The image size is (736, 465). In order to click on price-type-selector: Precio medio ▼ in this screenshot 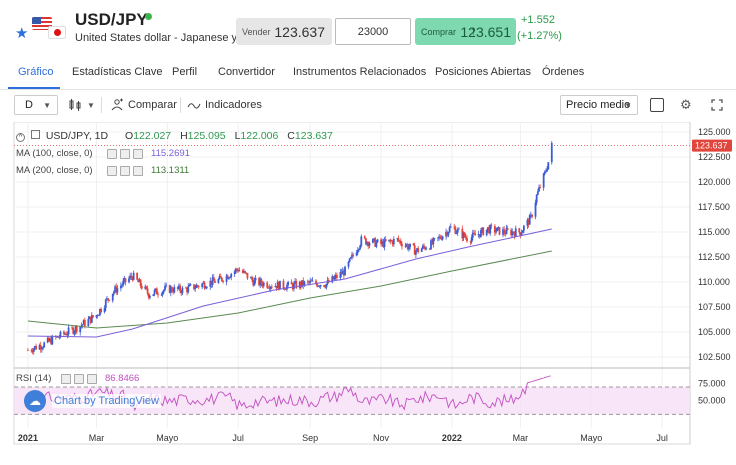, I will do `click(599, 105)`.